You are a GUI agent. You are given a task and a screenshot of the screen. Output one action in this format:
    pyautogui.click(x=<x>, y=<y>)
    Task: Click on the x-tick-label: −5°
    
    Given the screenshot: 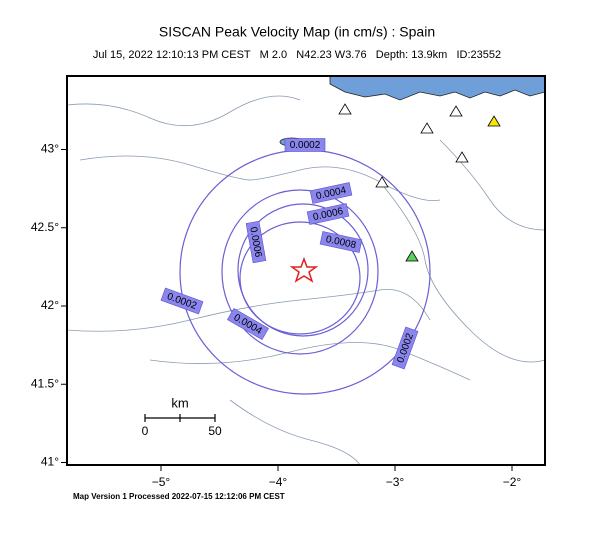 What is the action you would take?
    pyautogui.click(x=161, y=482)
    